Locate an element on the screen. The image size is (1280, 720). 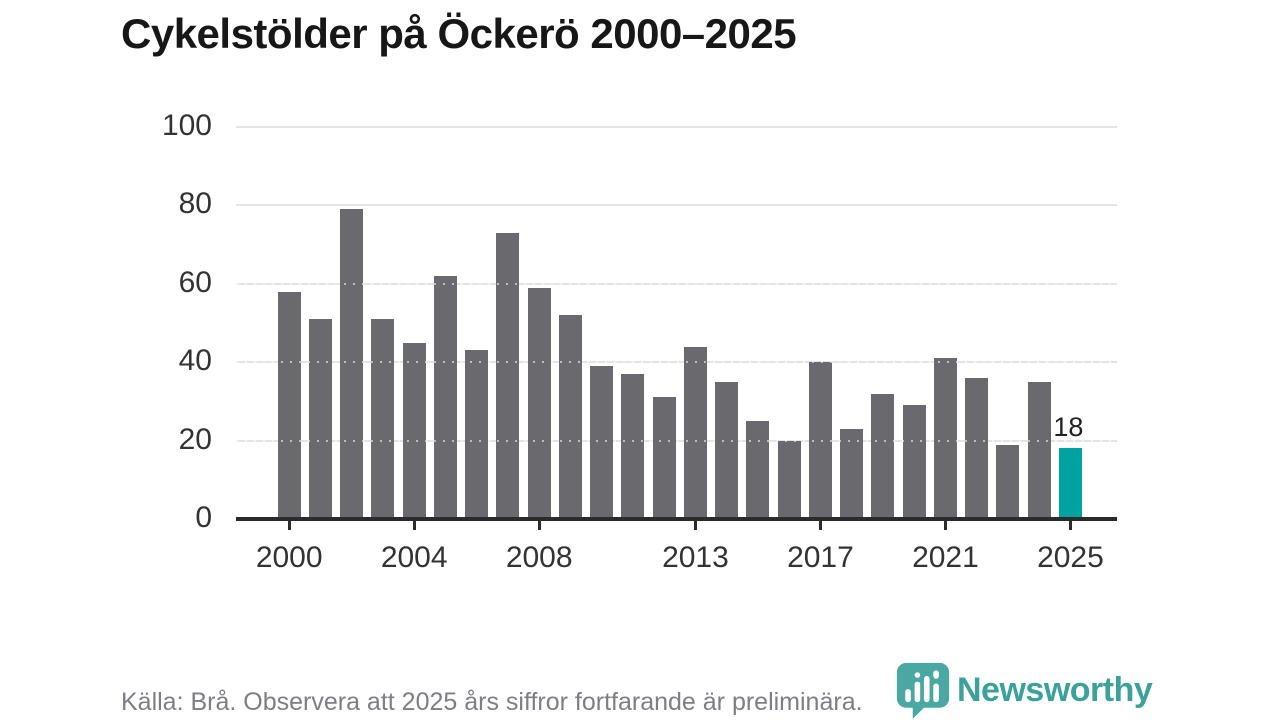
bar-2024 is located at coordinates (1039, 450).